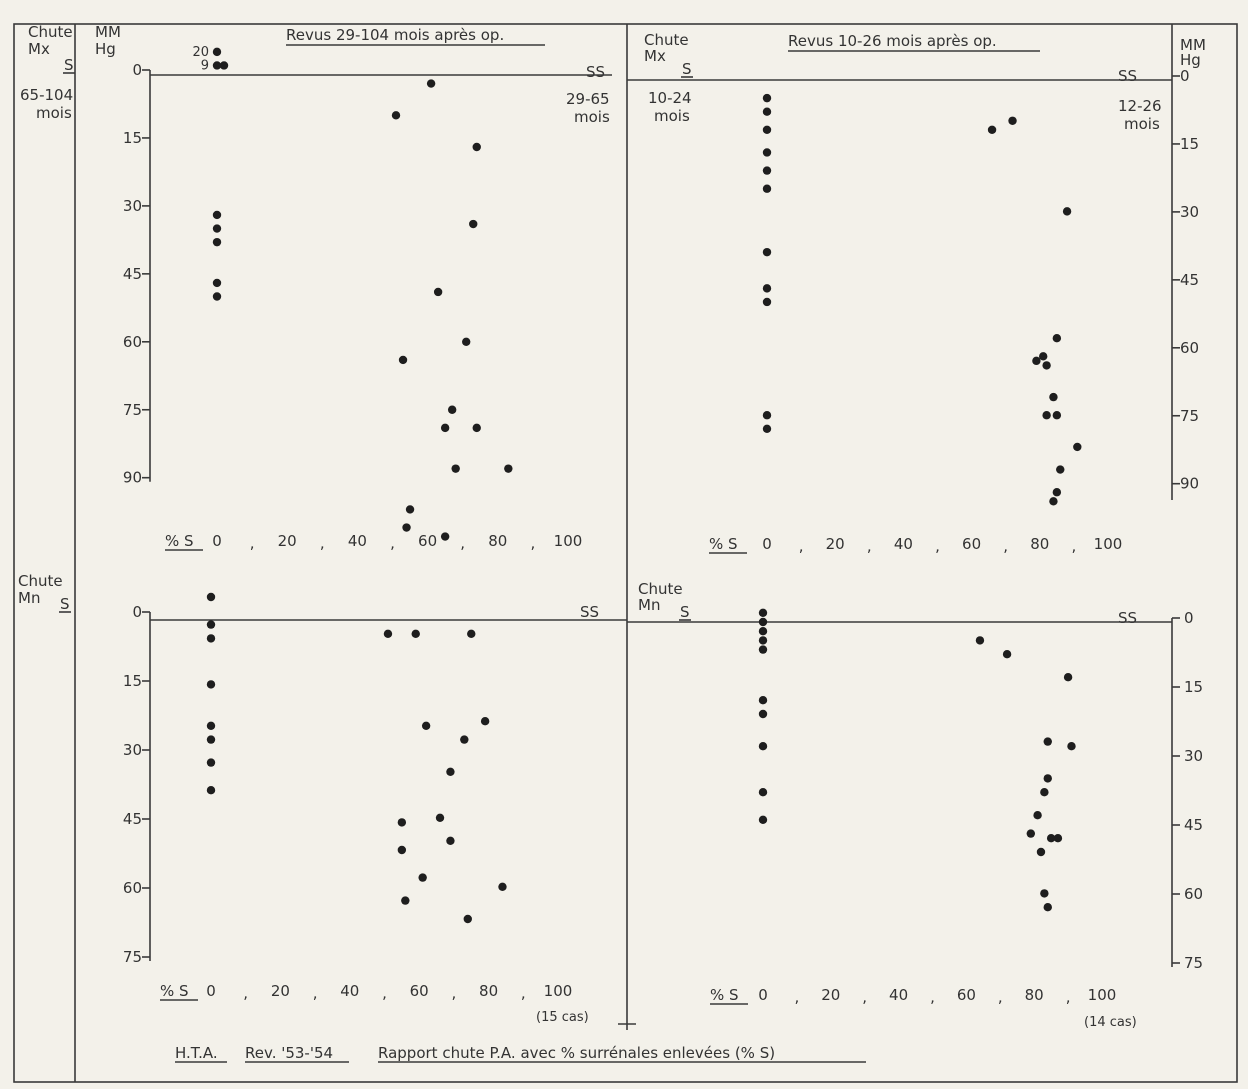 This screenshot has height=1089, width=1248. Describe the element at coordinates (649, 605) in the screenshot. I see `br-axis-title-2: Mn` at that location.